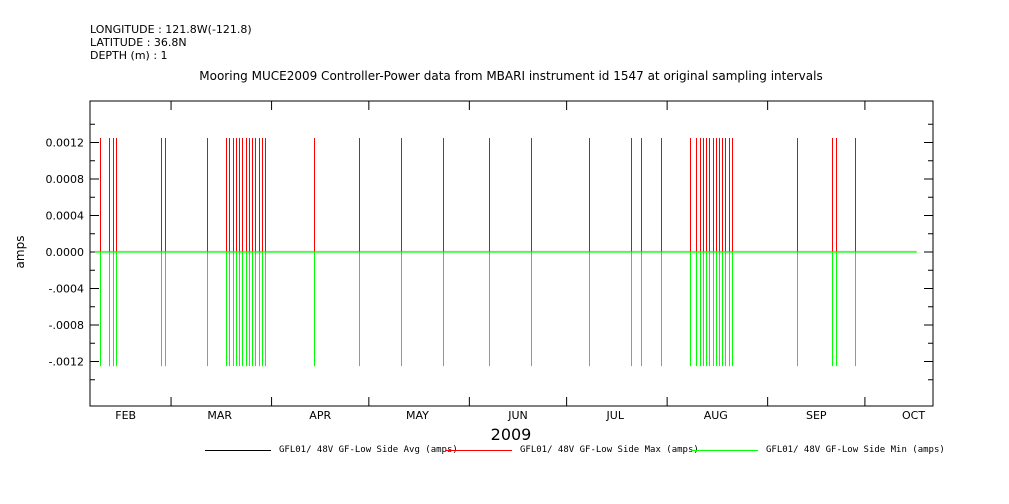 The height and width of the screenshot is (504, 1009). I want to click on y-axis-label: amps, so click(20, 252).